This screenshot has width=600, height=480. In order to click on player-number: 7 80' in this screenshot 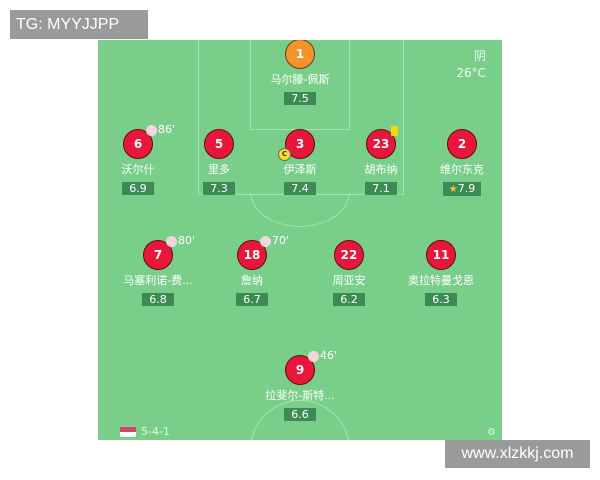, I will do `click(169, 252)`.